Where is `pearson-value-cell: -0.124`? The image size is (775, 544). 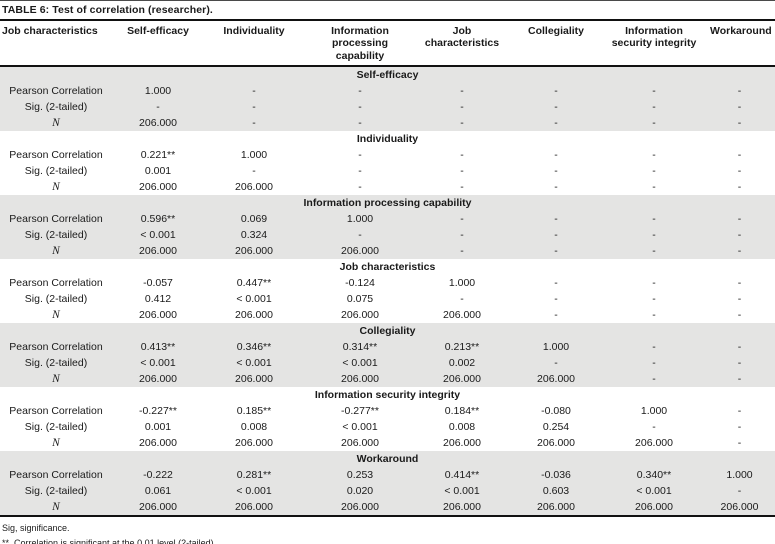
pearson-value-cell: -0.124 is located at coordinates (360, 283).